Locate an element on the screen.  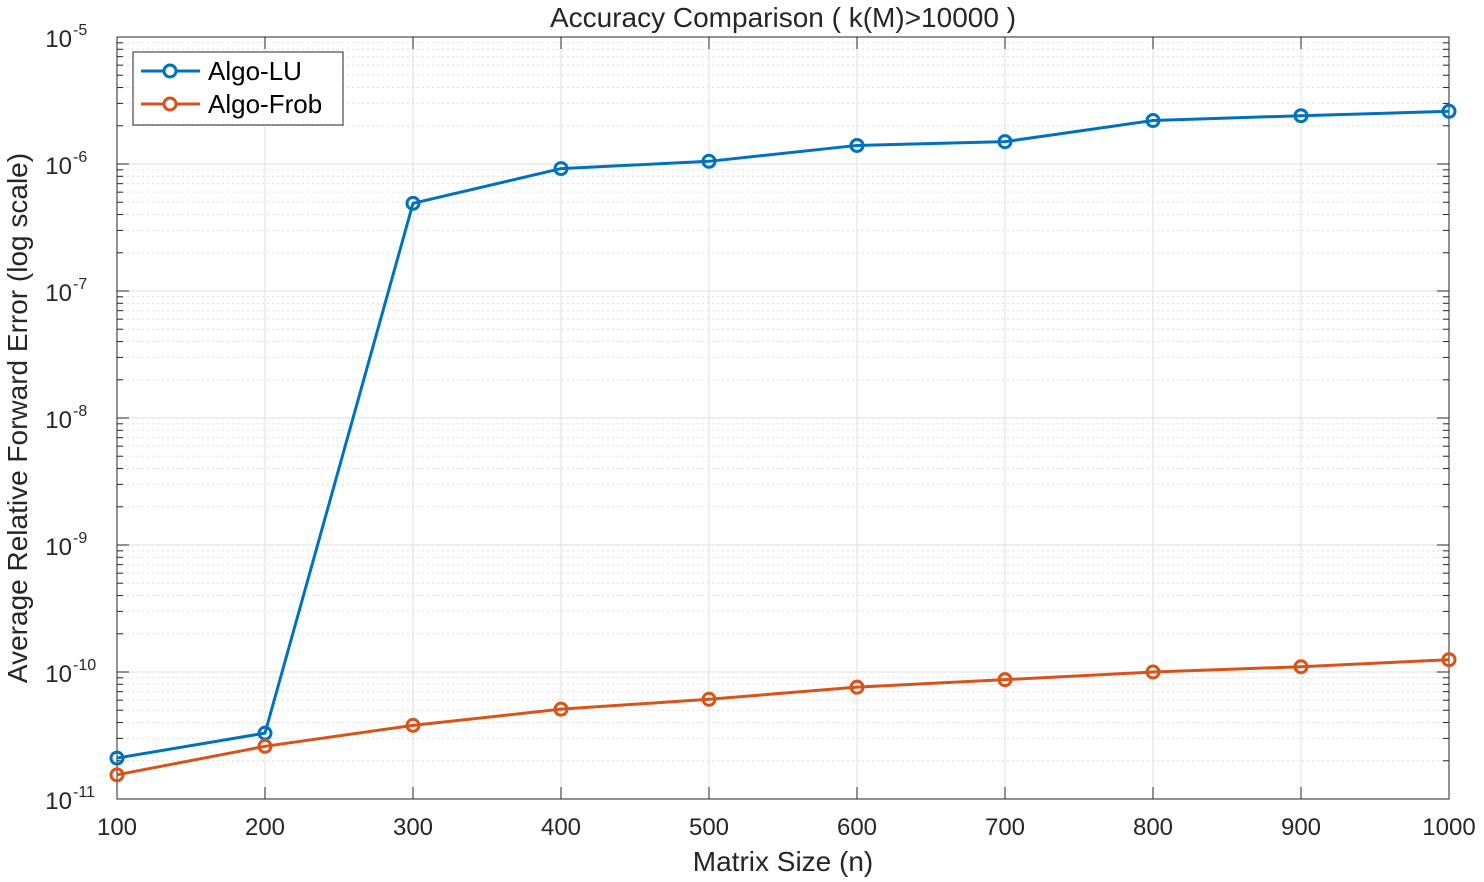
chart-title: Accuracy Comparison ( k(M)>10000 ) is located at coordinates (783, 17).